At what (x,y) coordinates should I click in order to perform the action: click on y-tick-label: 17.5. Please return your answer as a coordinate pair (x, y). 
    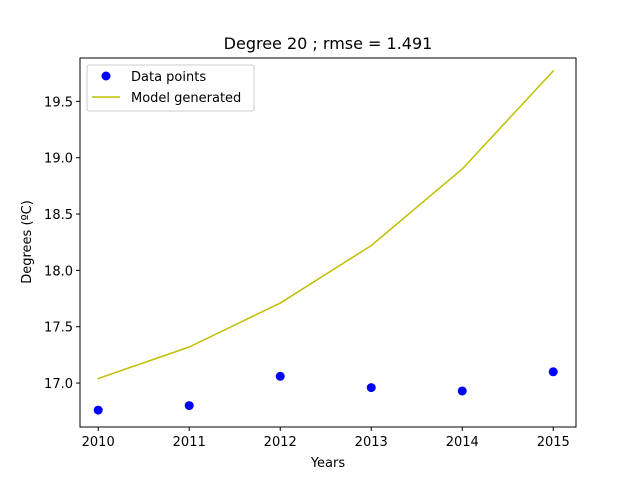
    Looking at the image, I should click on (58, 328).